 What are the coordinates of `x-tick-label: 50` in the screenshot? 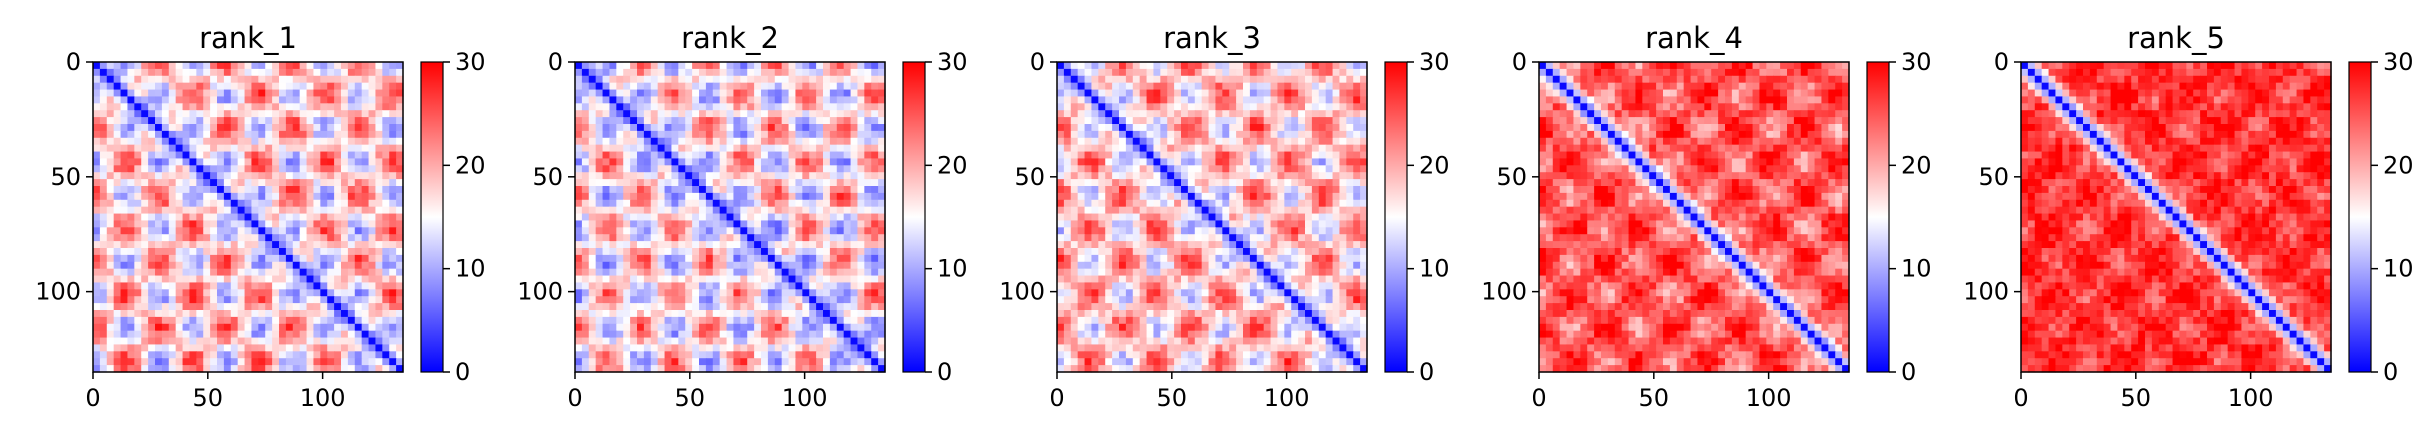 It's located at (208, 398).